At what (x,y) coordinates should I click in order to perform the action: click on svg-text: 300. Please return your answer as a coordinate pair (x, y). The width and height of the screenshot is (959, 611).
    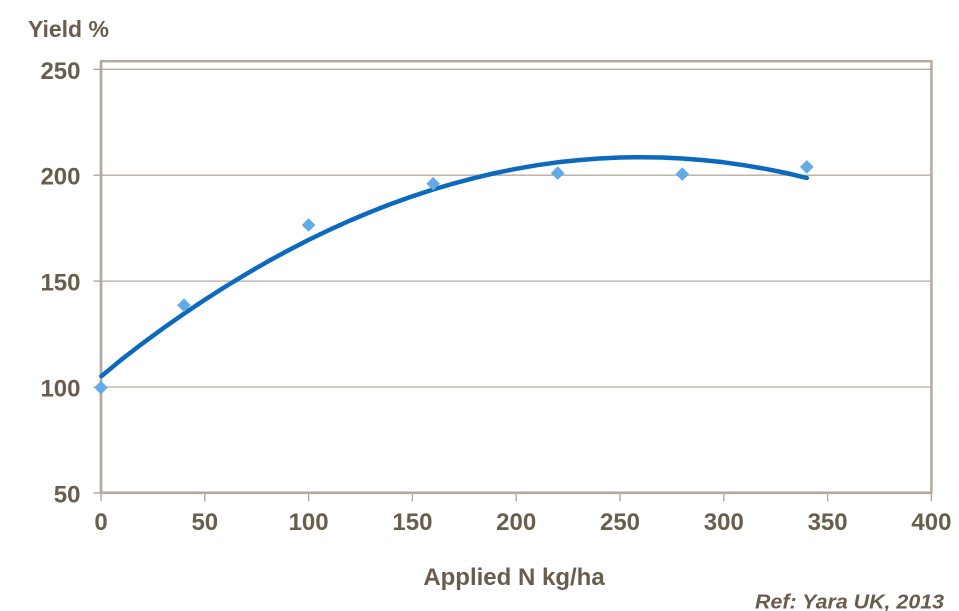
    Looking at the image, I should click on (724, 522).